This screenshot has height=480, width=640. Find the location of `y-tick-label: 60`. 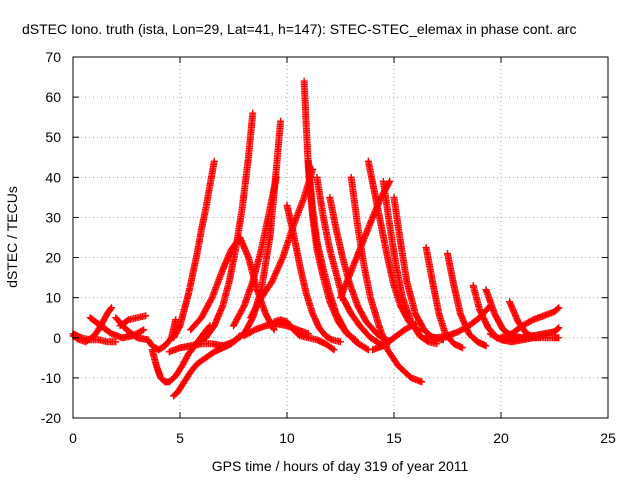

y-tick-label: 60 is located at coordinates (53, 97).